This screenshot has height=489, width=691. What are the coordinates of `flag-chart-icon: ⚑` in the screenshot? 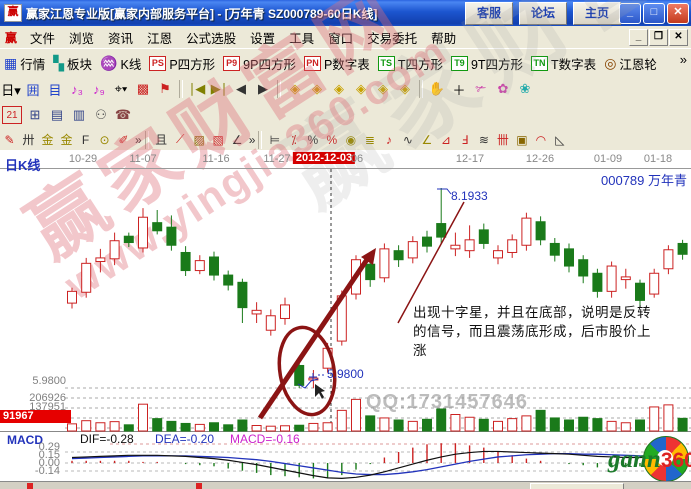 It's located at (165, 88).